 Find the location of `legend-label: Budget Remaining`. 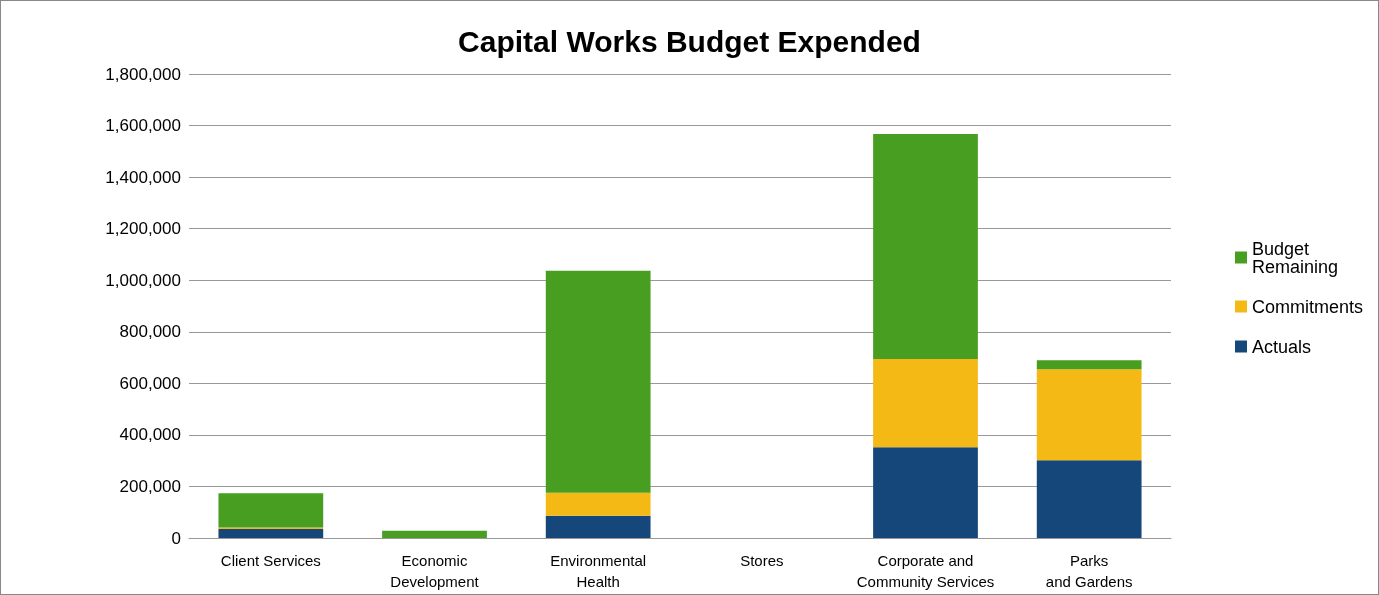

legend-label: Budget Remaining is located at coordinates (1295, 257).